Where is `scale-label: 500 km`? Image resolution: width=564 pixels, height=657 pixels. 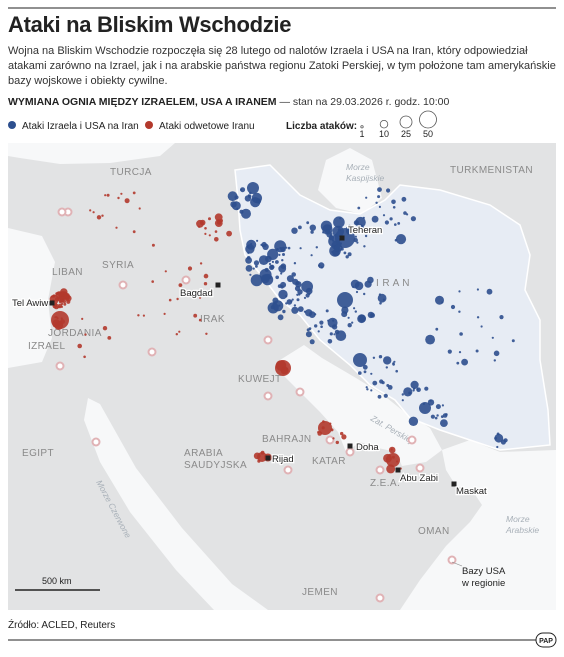 scale-label: 500 km is located at coordinates (57, 581).